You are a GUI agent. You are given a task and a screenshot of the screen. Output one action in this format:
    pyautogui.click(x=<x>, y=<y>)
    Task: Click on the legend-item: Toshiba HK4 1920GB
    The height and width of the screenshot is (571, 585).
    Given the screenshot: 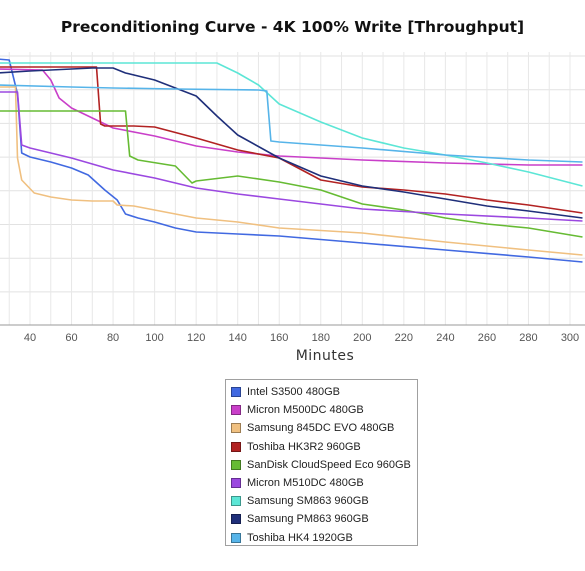 What is the action you would take?
    pyautogui.click(x=324, y=538)
    